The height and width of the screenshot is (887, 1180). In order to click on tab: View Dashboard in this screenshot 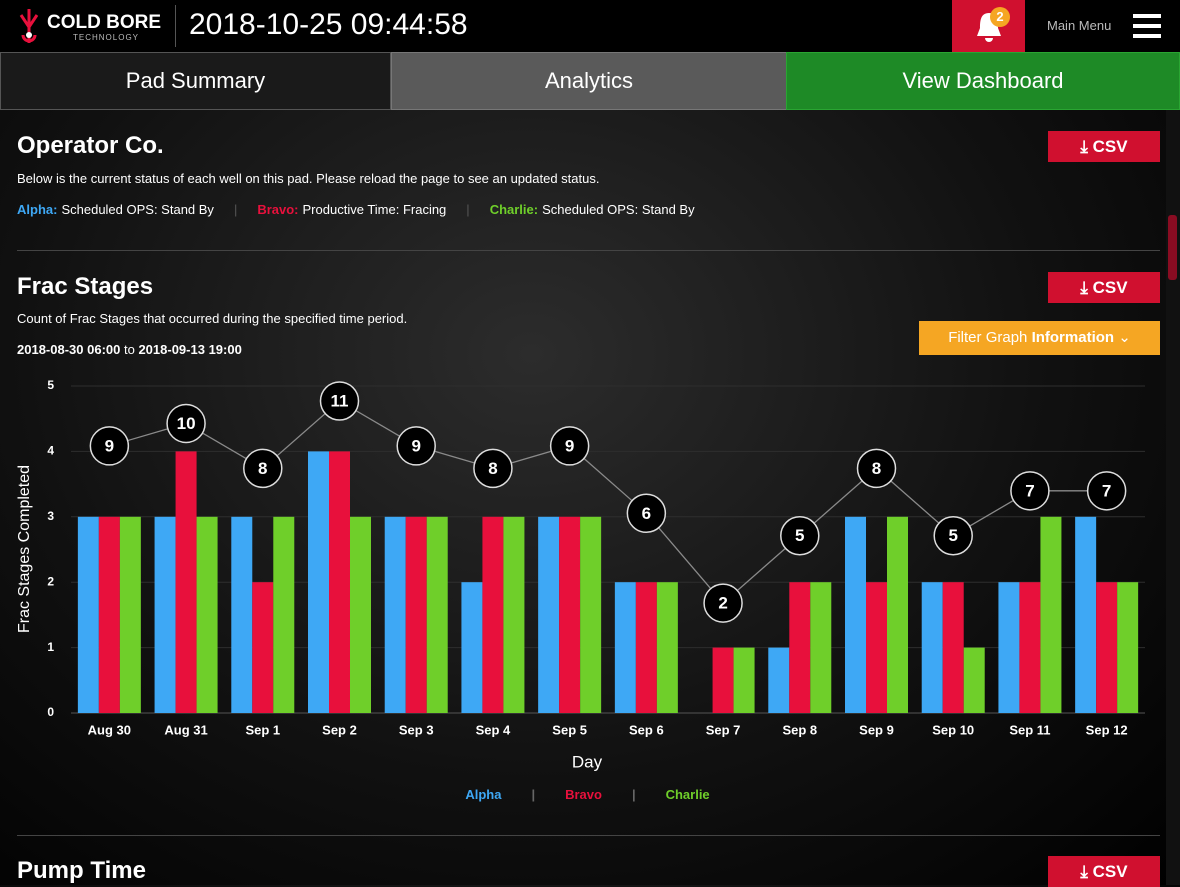, I will do `click(983, 81)`.